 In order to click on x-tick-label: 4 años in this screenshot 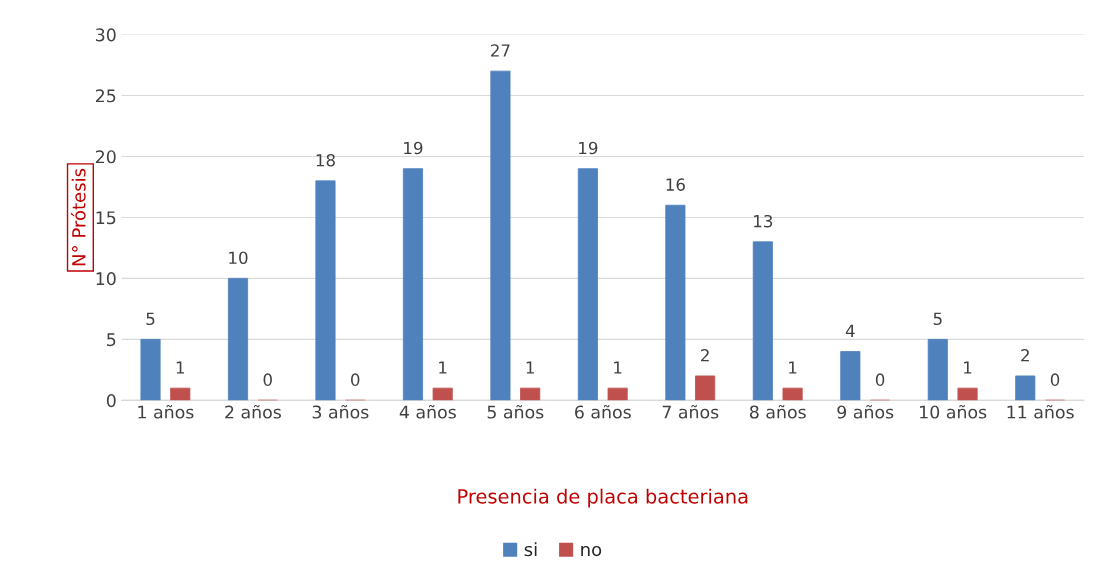, I will do `click(427, 411)`.